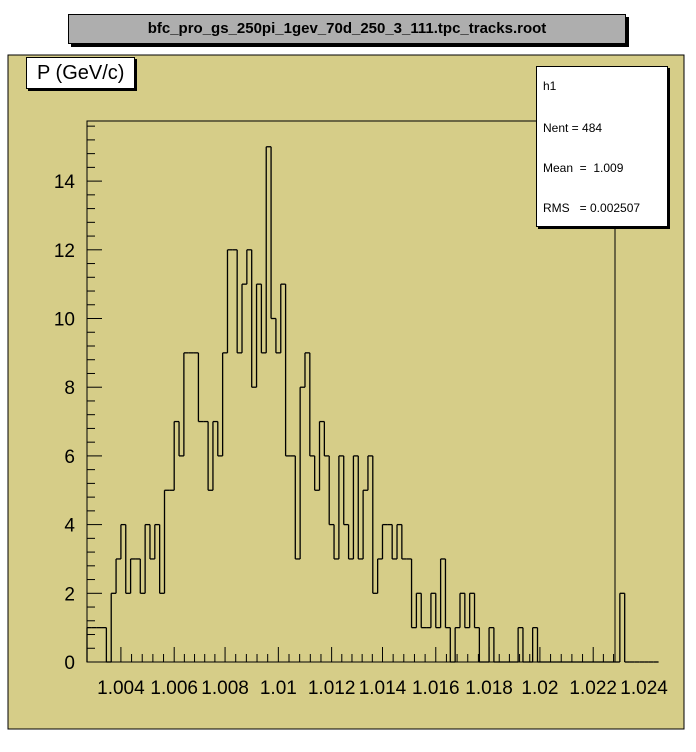 This screenshot has width=696, height=752. What do you see at coordinates (489, 688) in the screenshot?
I see `x-tick-label: 1.018` at bounding box center [489, 688].